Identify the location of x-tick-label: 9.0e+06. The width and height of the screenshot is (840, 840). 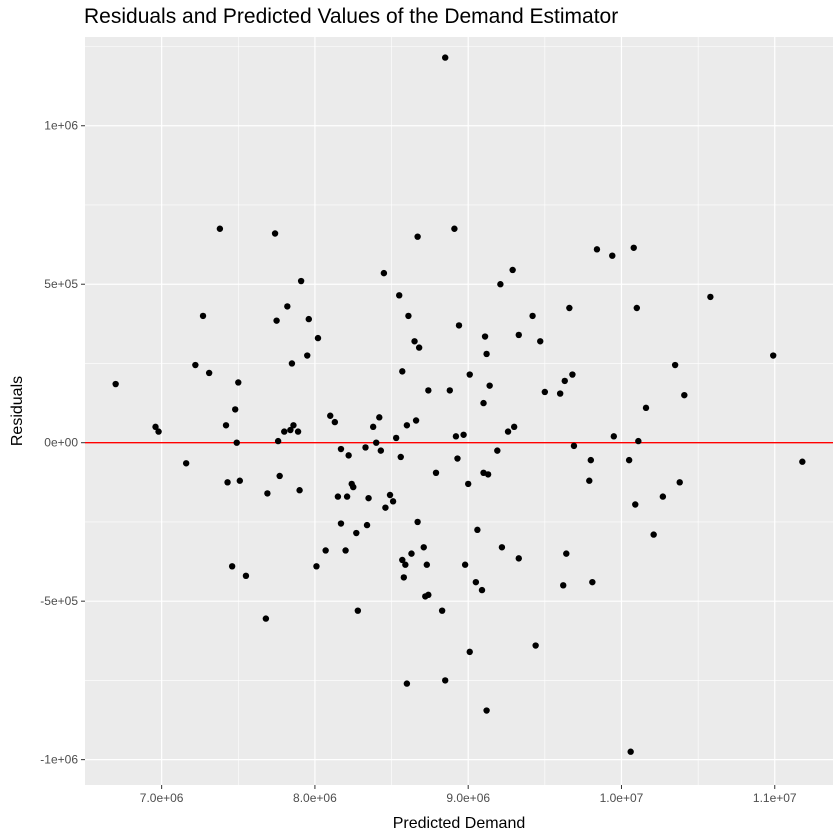
(468, 798).